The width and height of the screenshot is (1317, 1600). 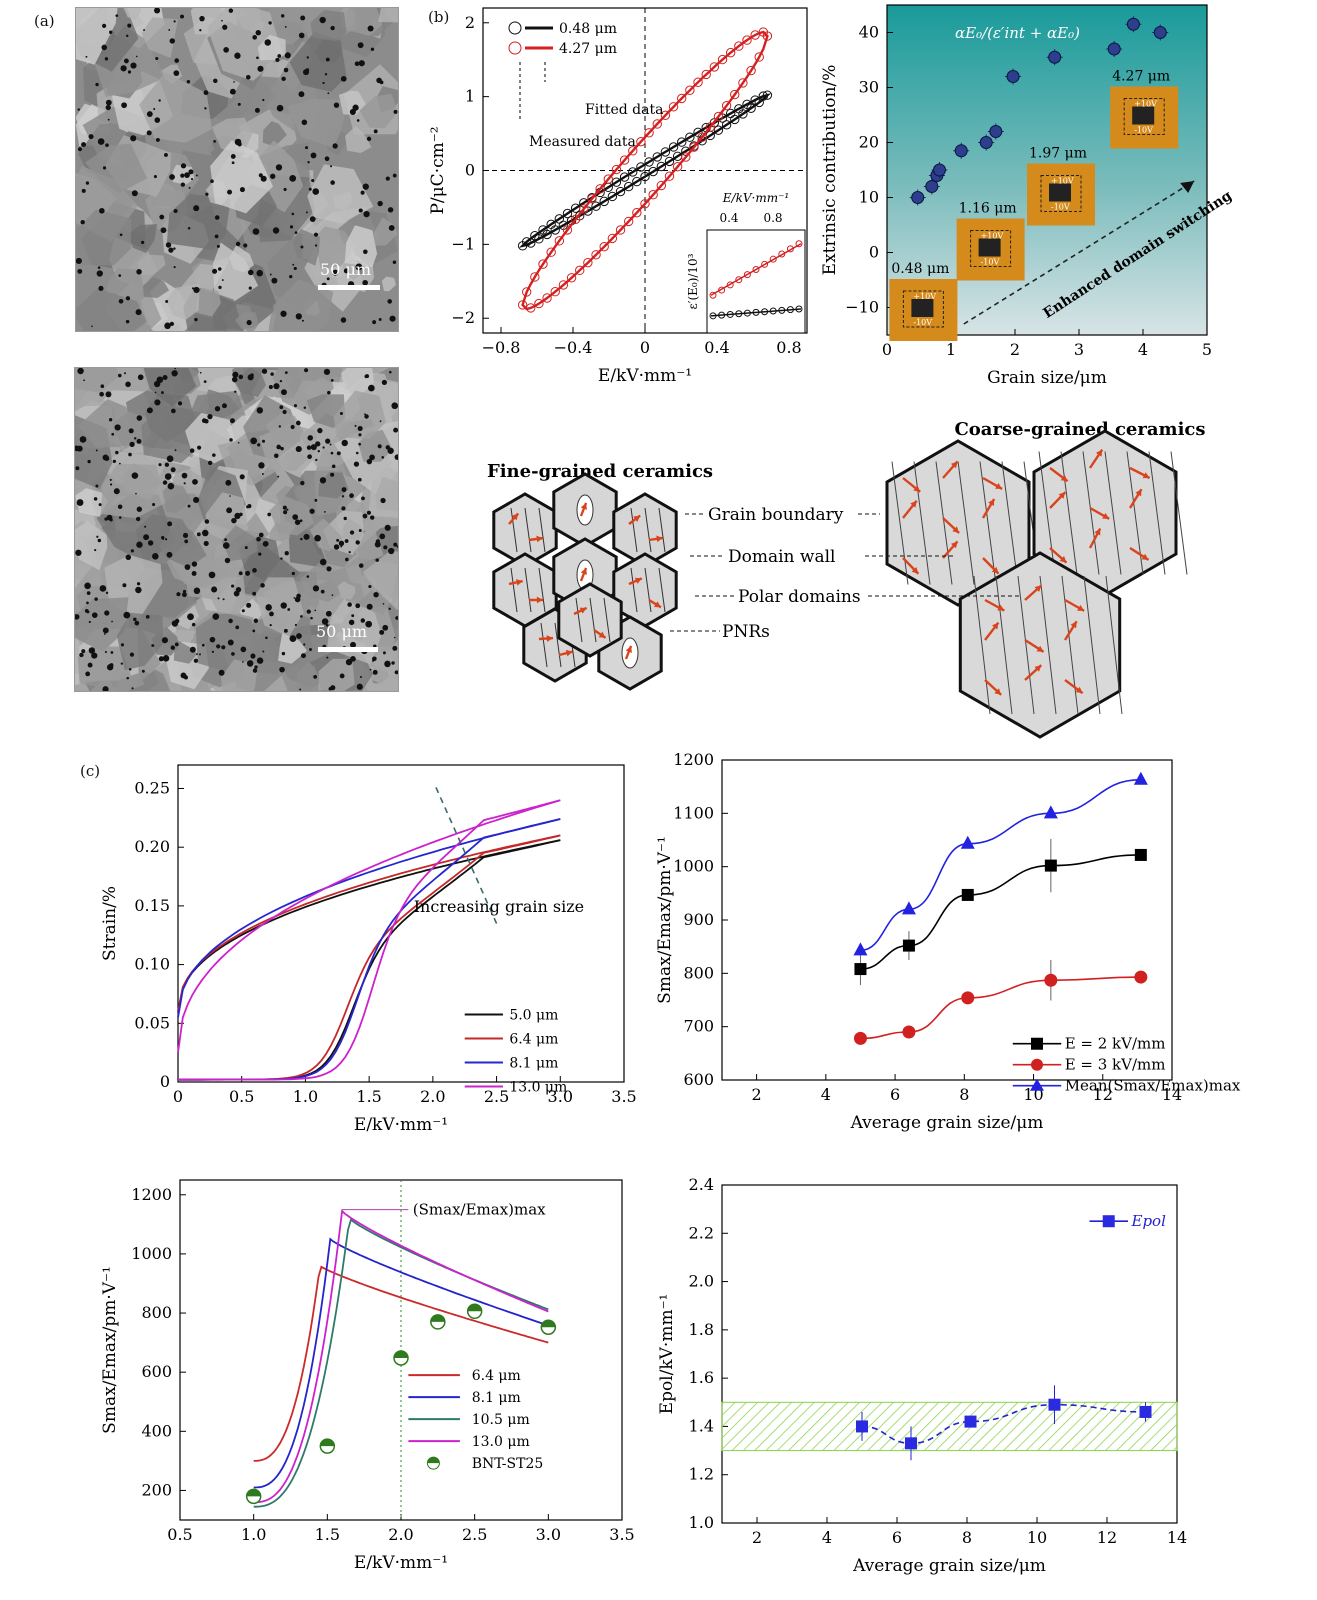 What do you see at coordinates (1143, 349) in the screenshot?
I see `x-tick-label: 4` at bounding box center [1143, 349].